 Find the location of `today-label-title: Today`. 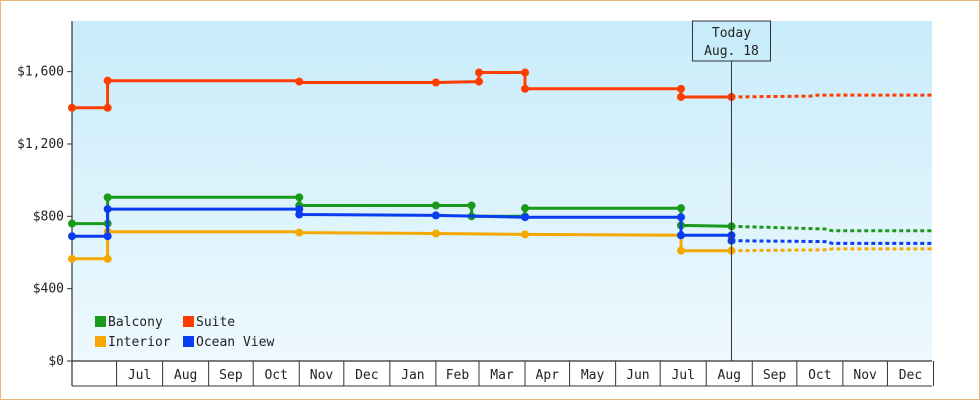

today-label-title: Today is located at coordinates (731, 33).